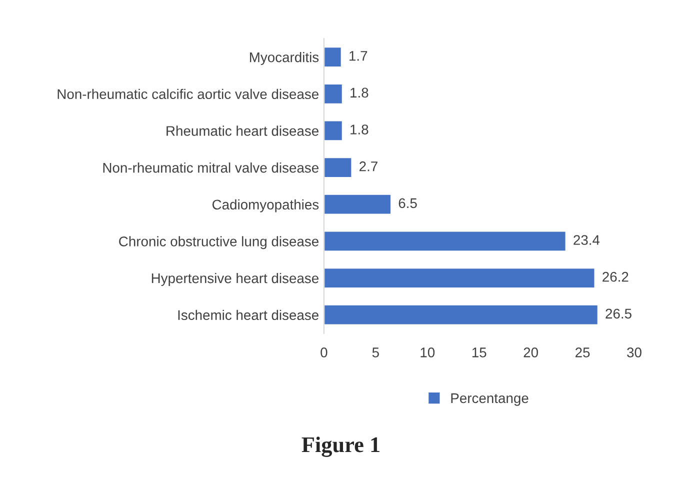  I want to click on data-label: 6.5, so click(407, 203).